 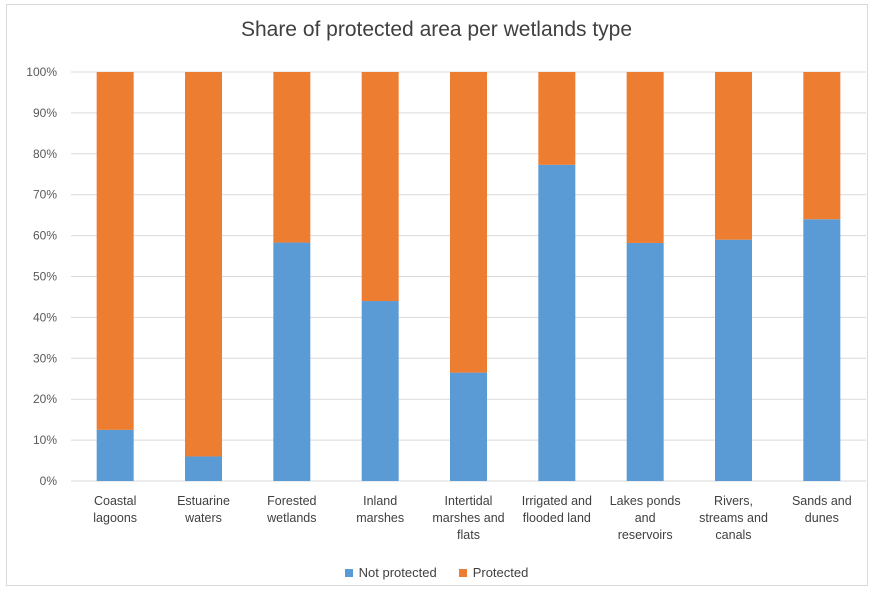 I want to click on y-tick-label: 100%, so click(x=41, y=72).